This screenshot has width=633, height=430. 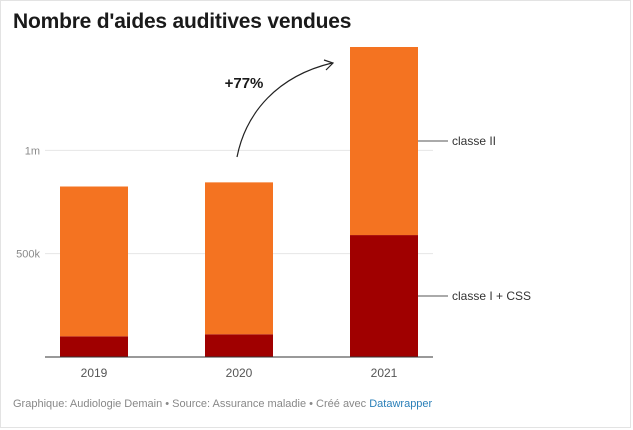 I want to click on growth-arrow, so click(x=284, y=110).